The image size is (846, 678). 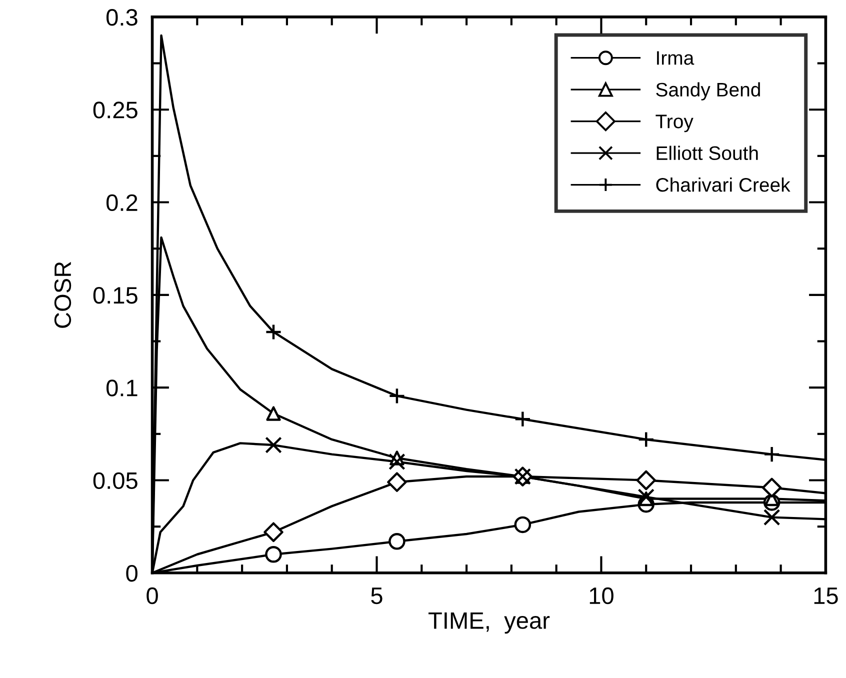 I want to click on y-tick-label: 0.15, so click(x=115, y=295).